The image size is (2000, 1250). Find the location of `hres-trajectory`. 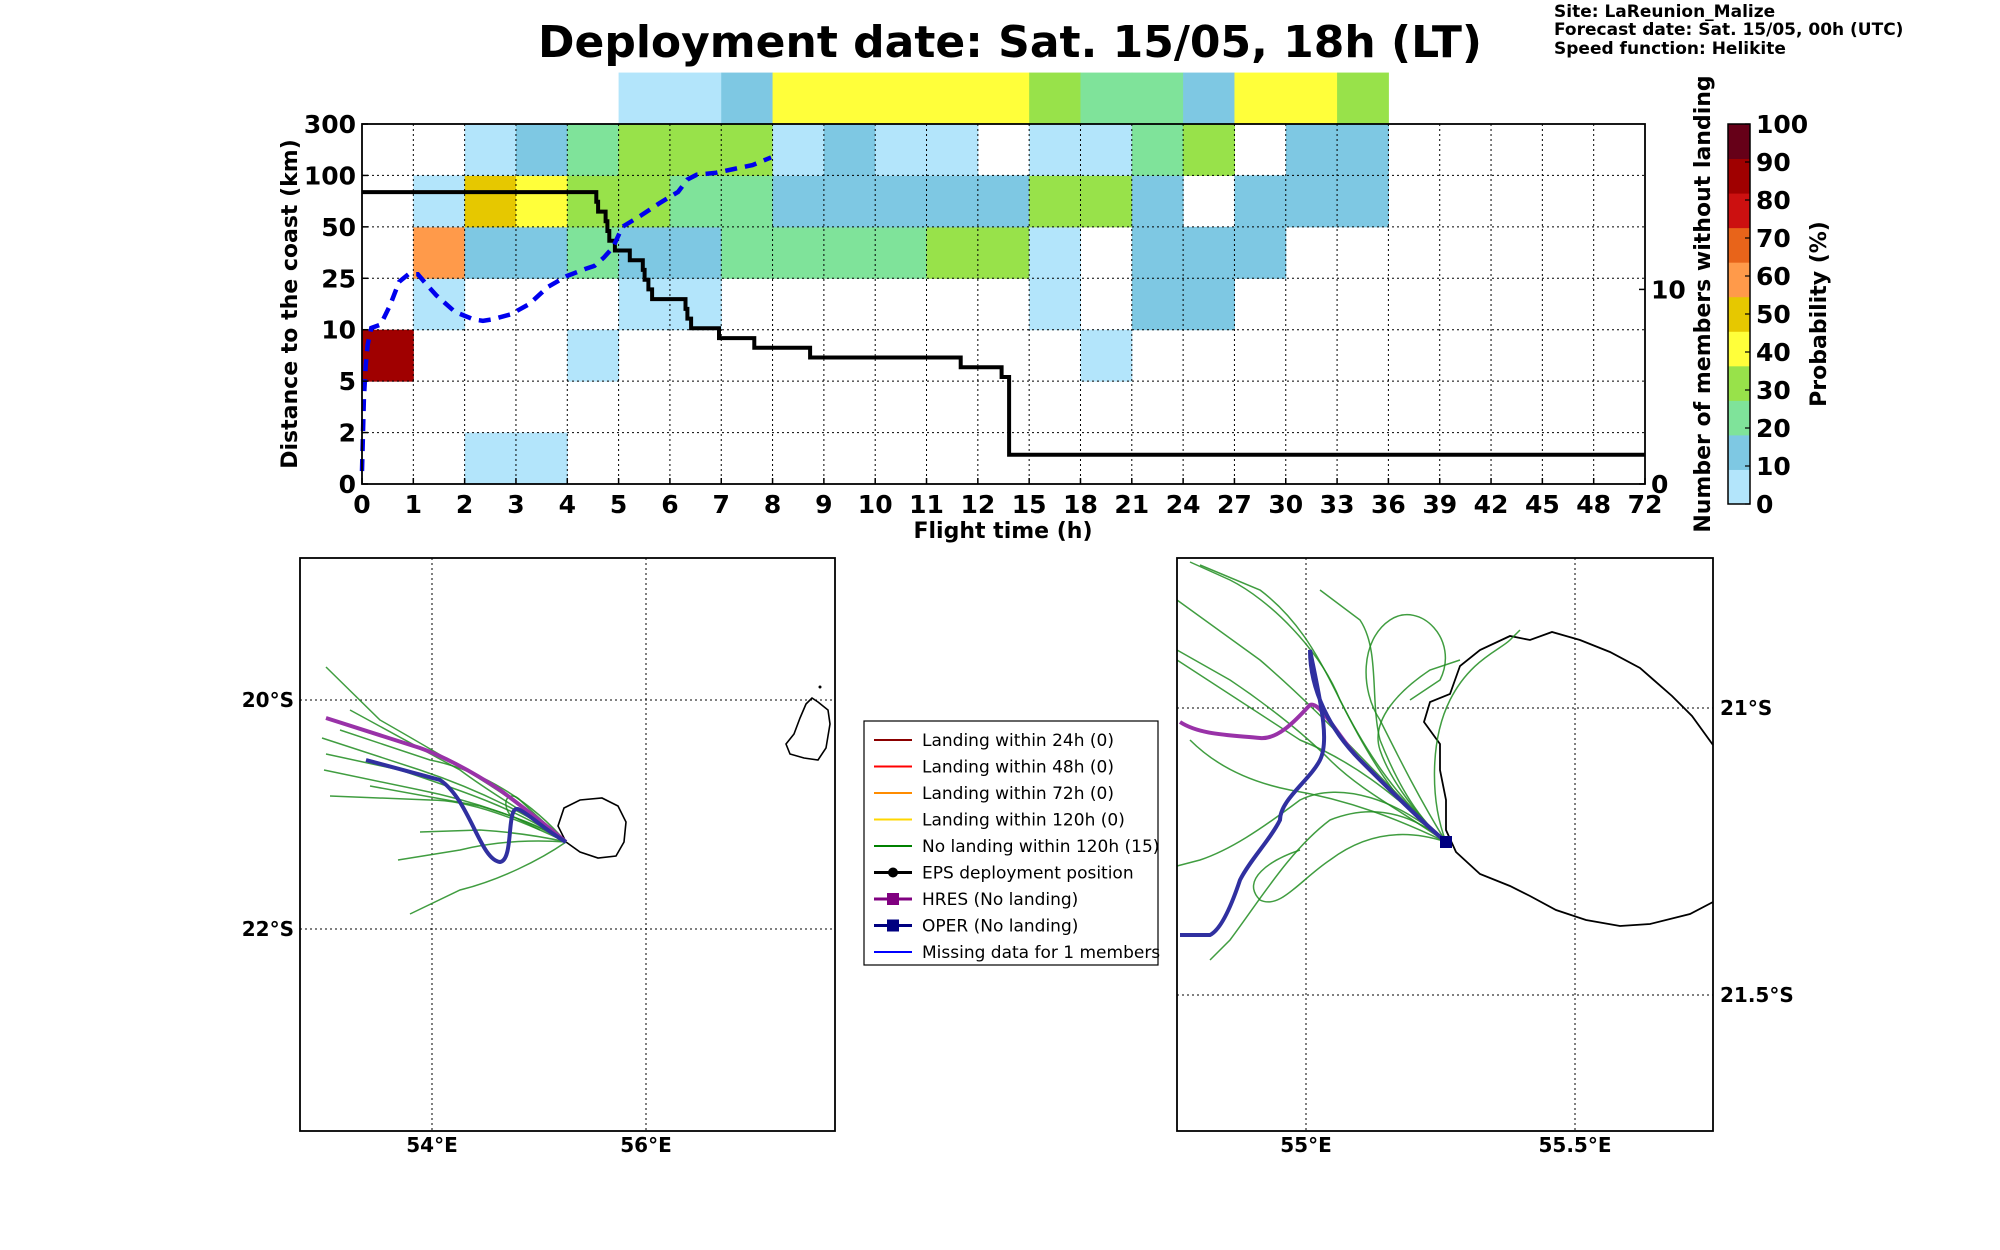

hres-trajectory is located at coordinates (446, 780).